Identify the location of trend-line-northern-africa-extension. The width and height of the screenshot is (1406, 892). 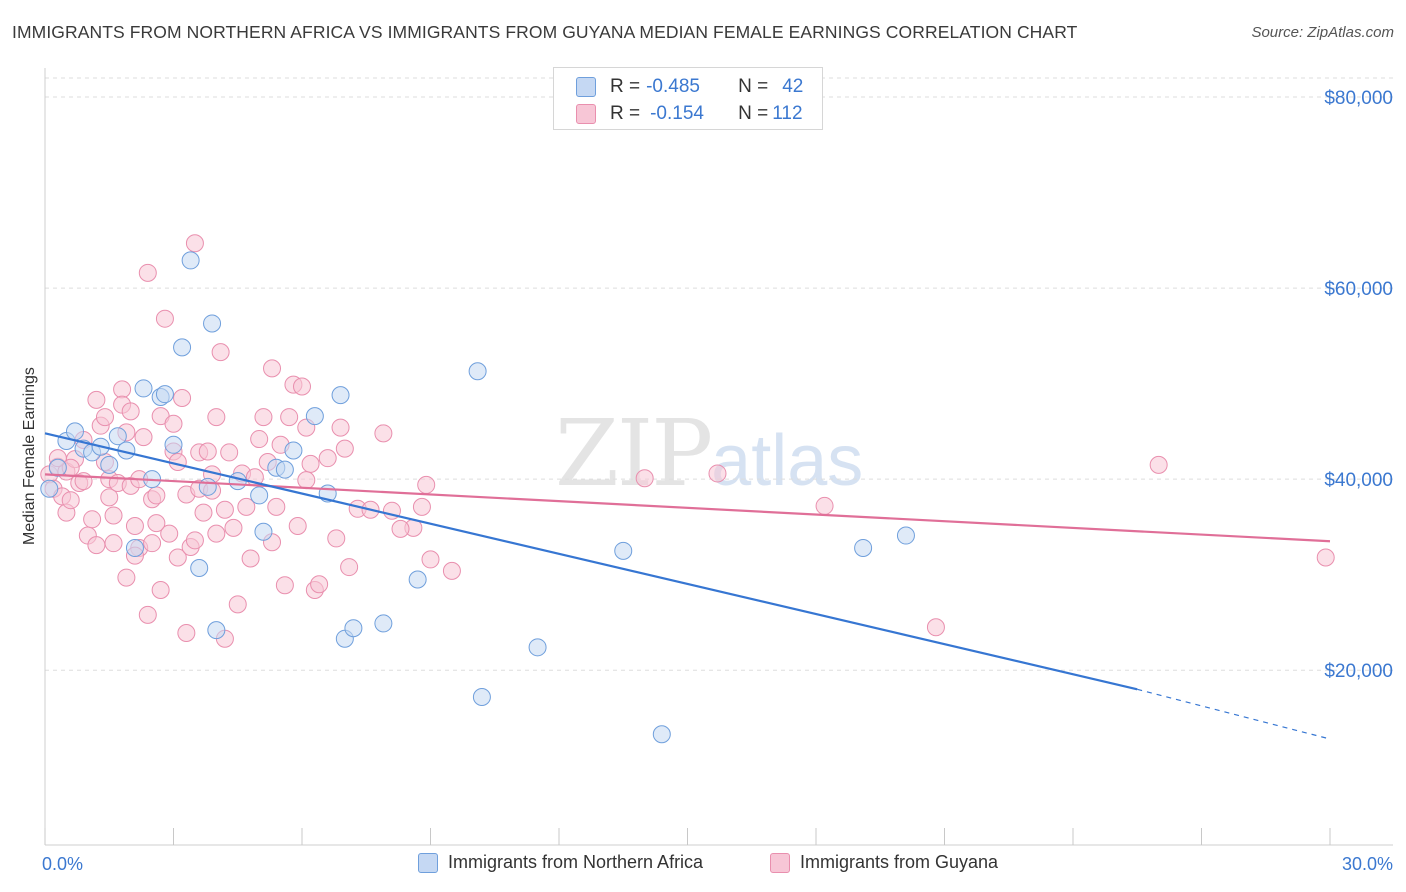
(1234, 714).